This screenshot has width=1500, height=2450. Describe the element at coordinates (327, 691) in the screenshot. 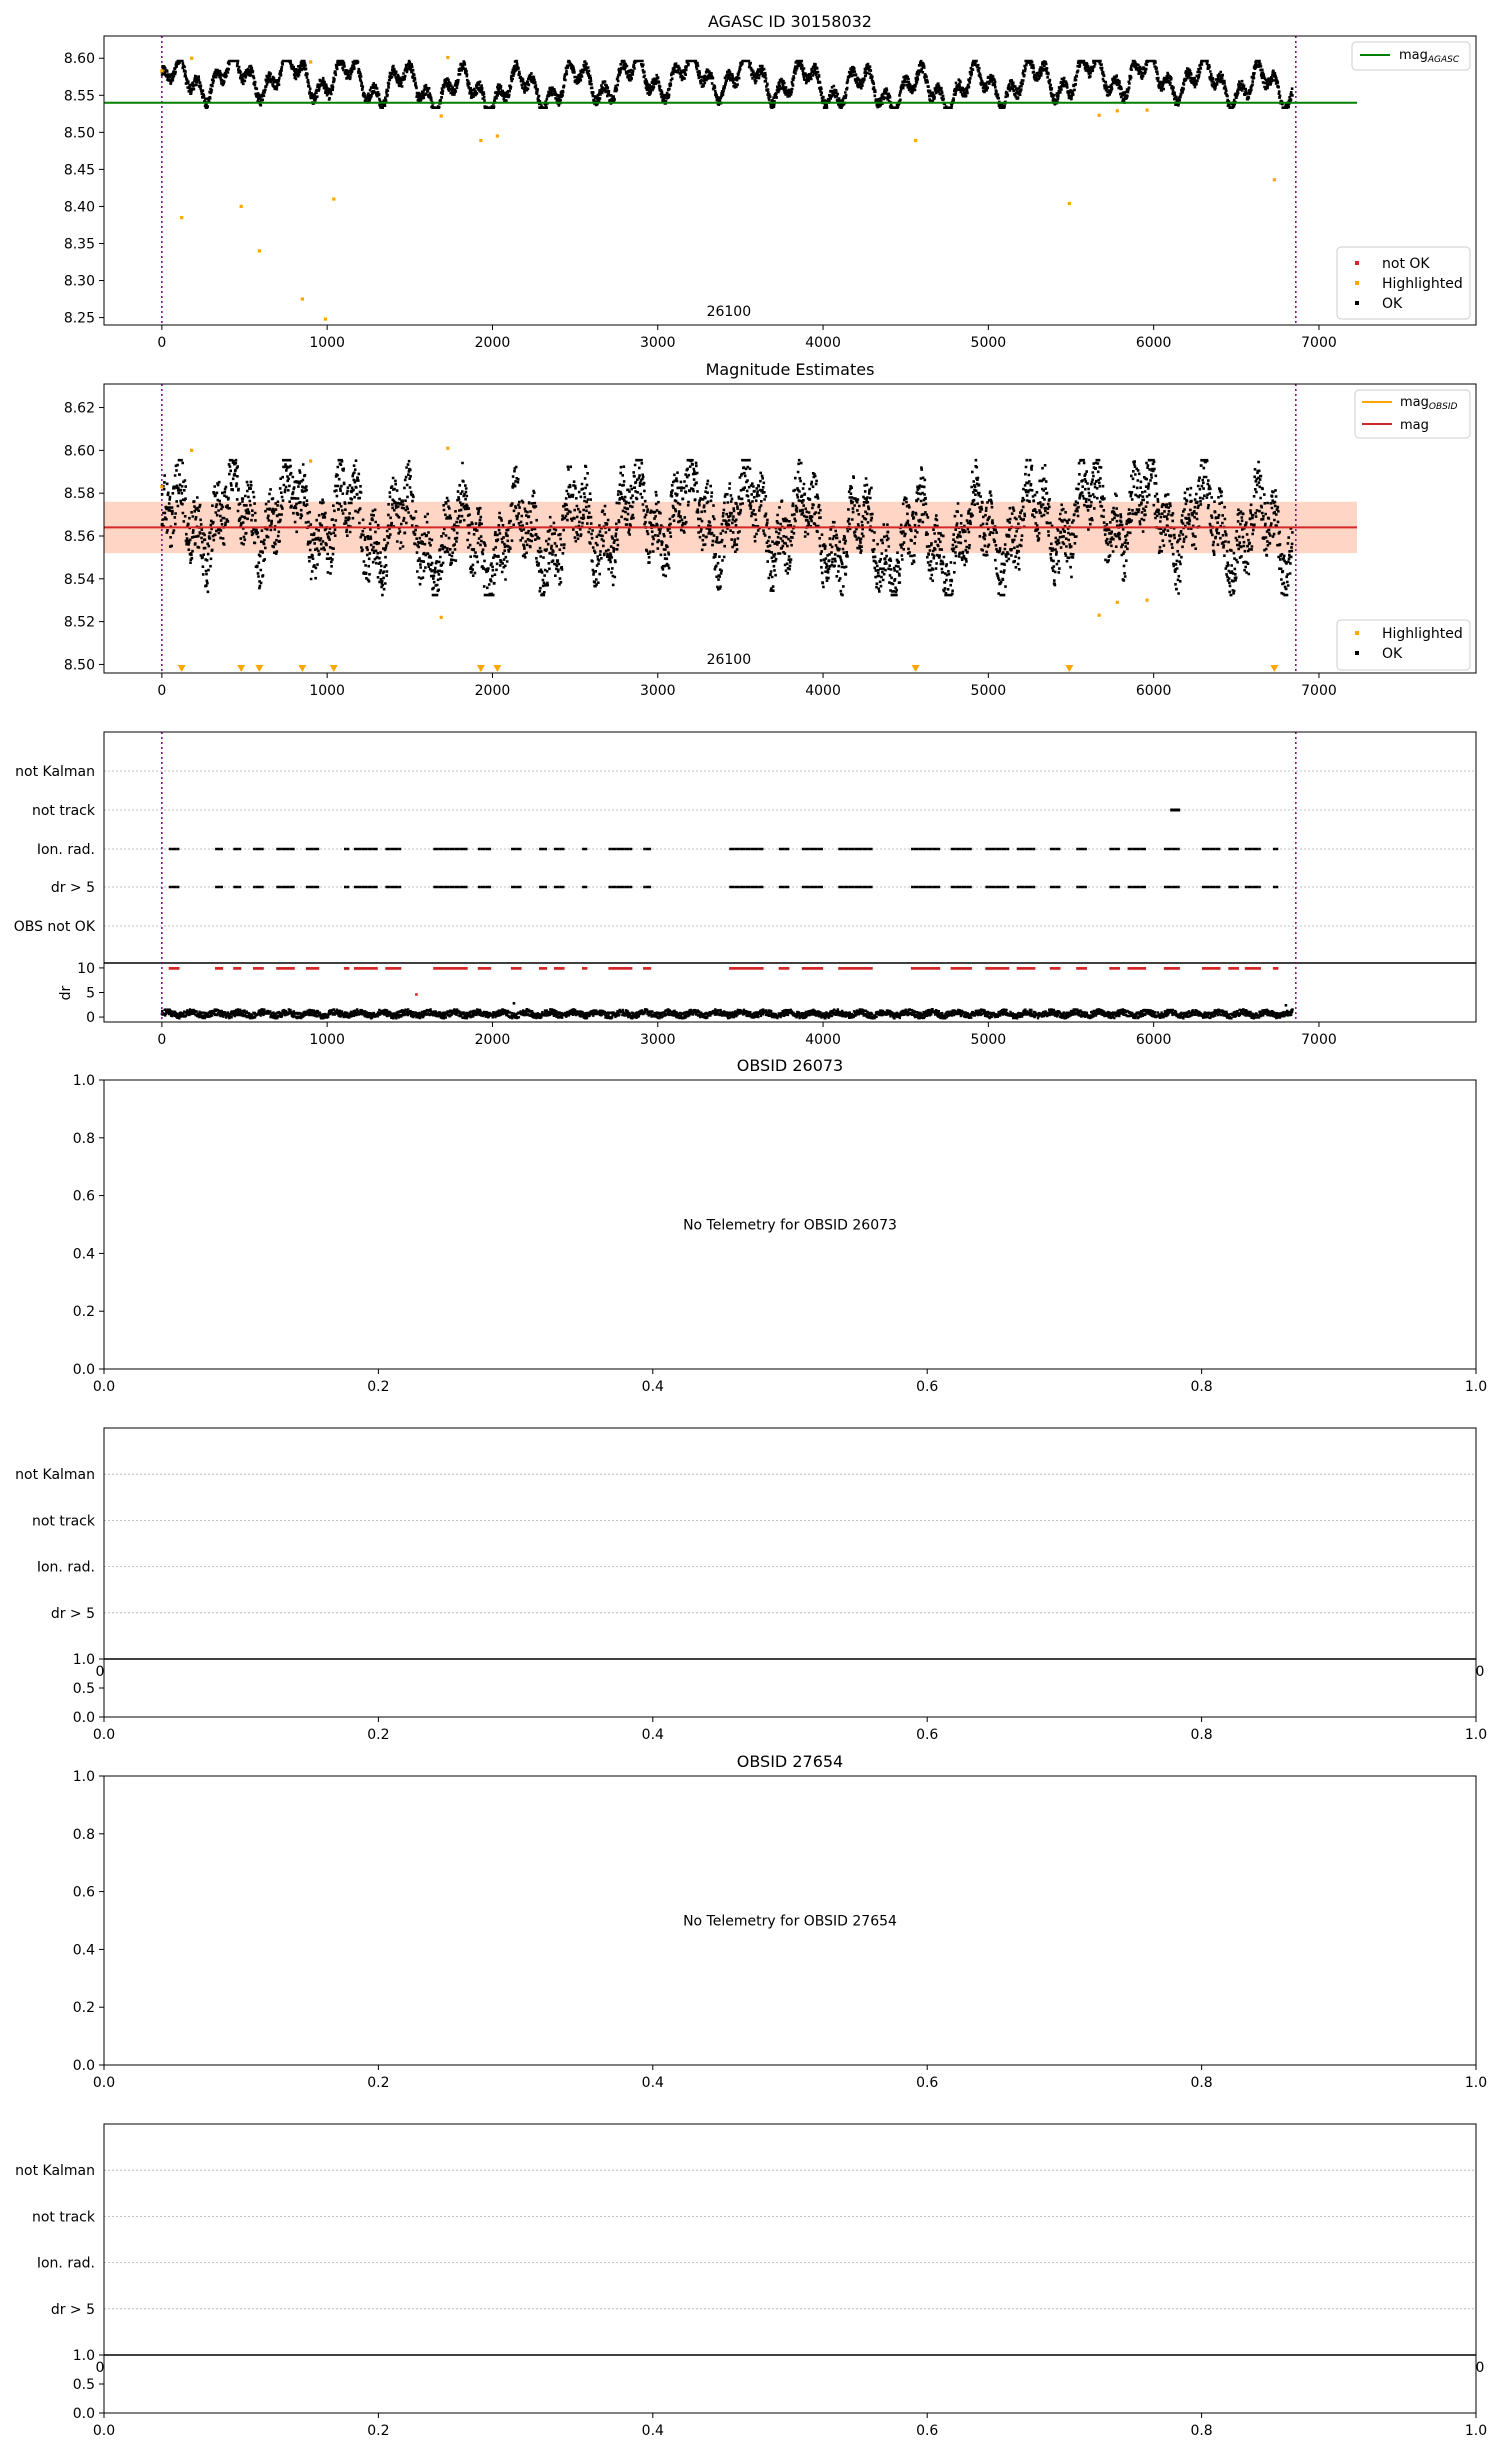

I see `x-tick-label: 1000` at that location.